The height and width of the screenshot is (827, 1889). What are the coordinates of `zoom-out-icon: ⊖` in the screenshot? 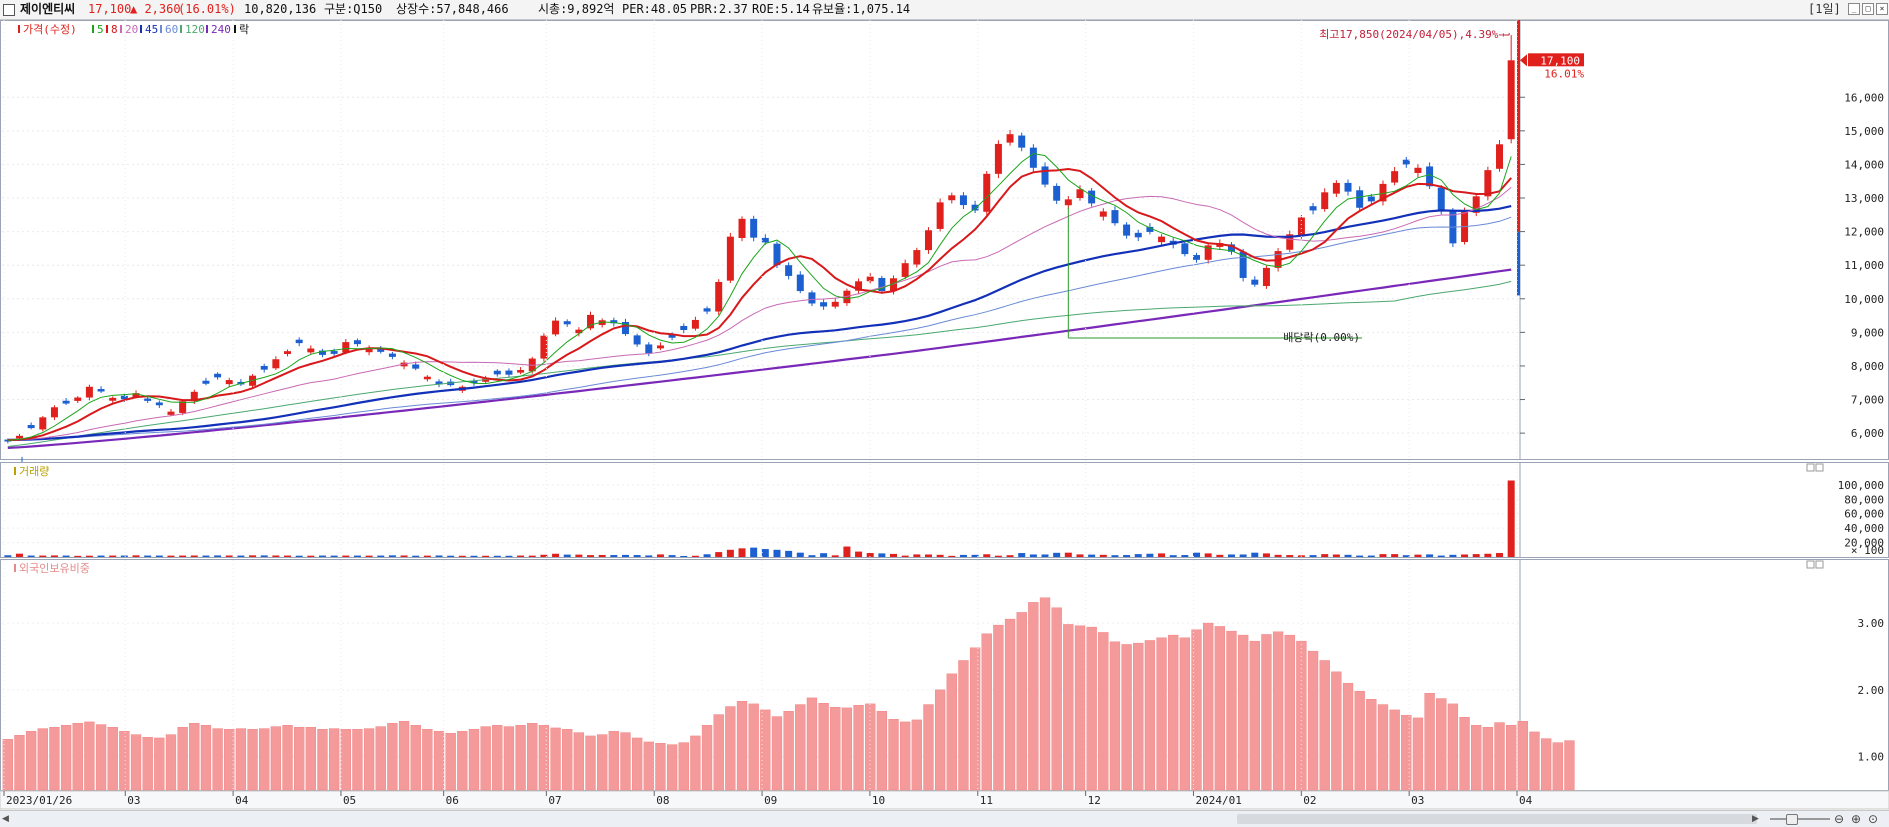 It's located at (1839, 819).